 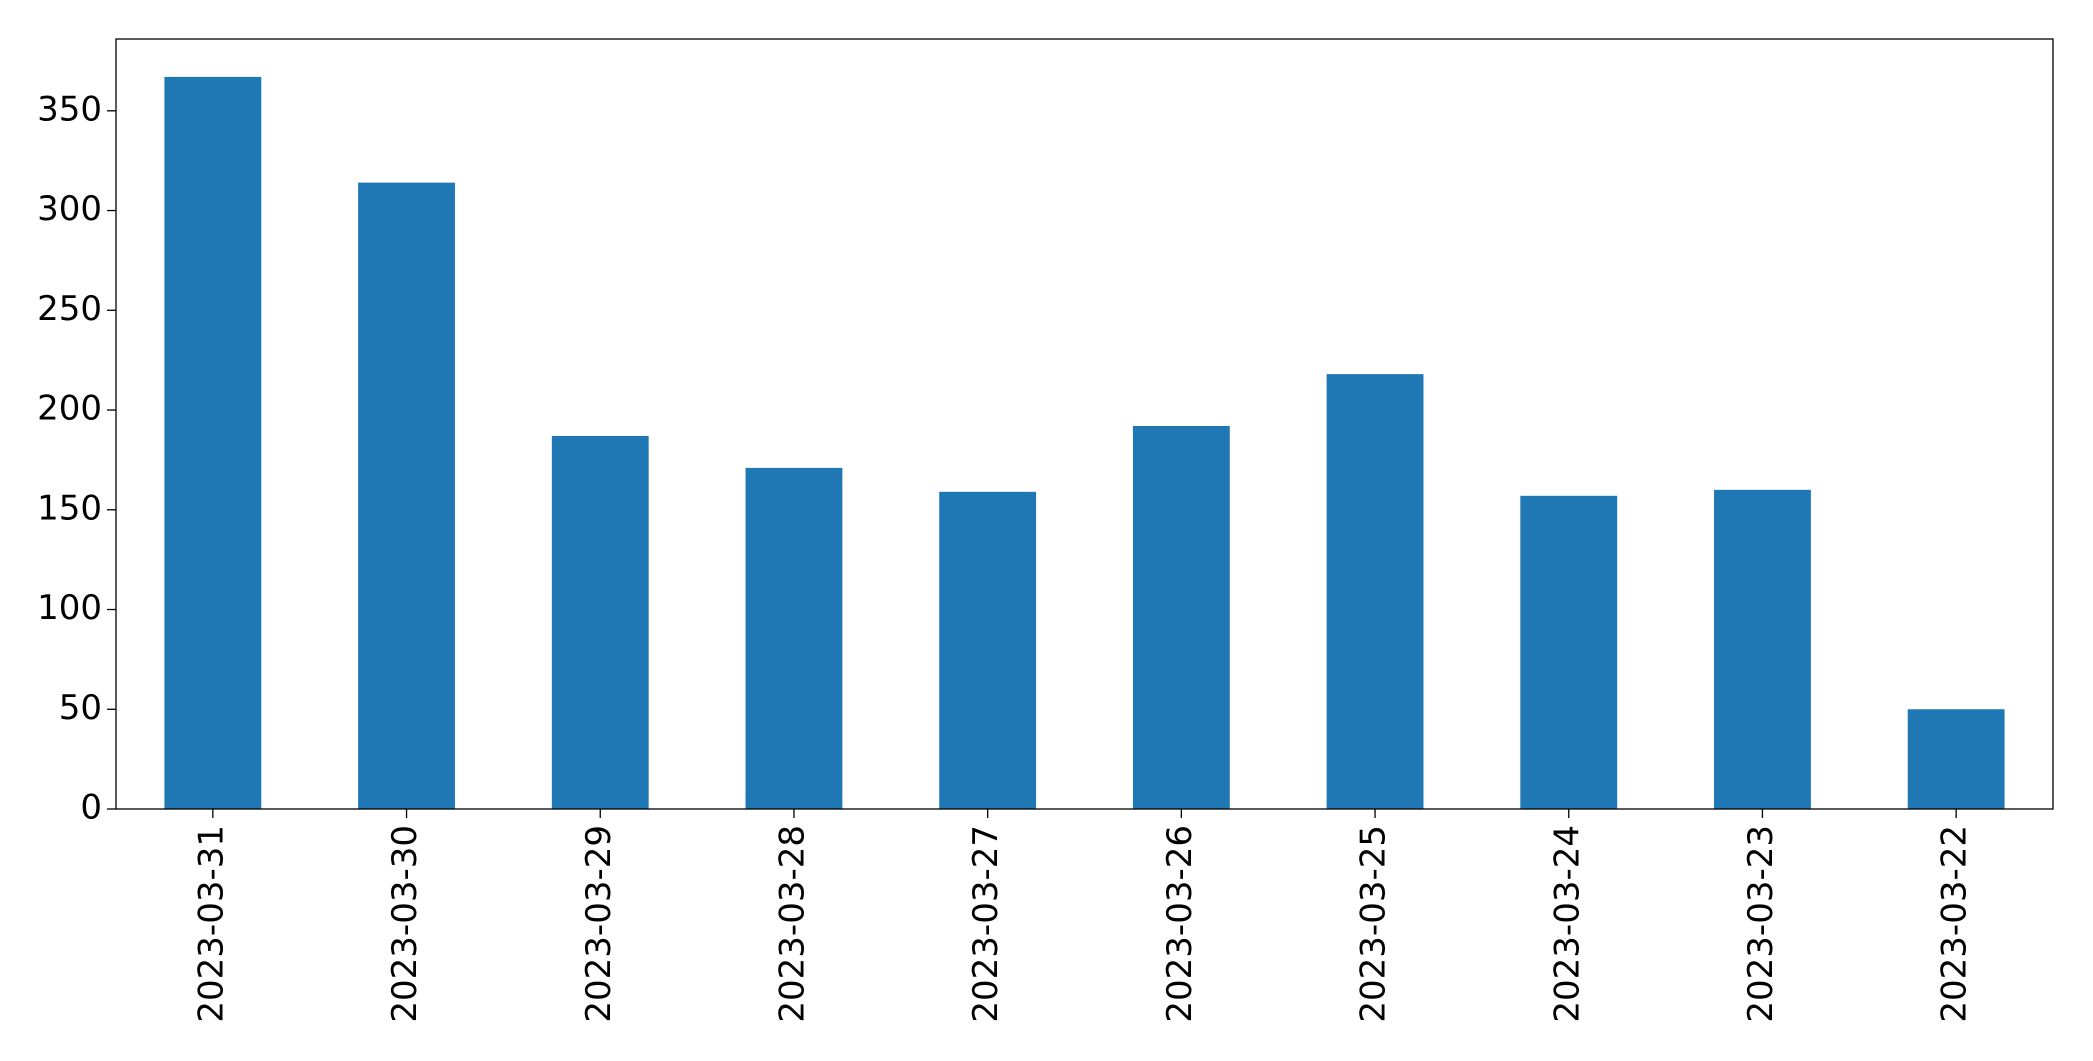 What do you see at coordinates (986, 924) in the screenshot?
I see `x-tick-label: 2023-03-27` at bounding box center [986, 924].